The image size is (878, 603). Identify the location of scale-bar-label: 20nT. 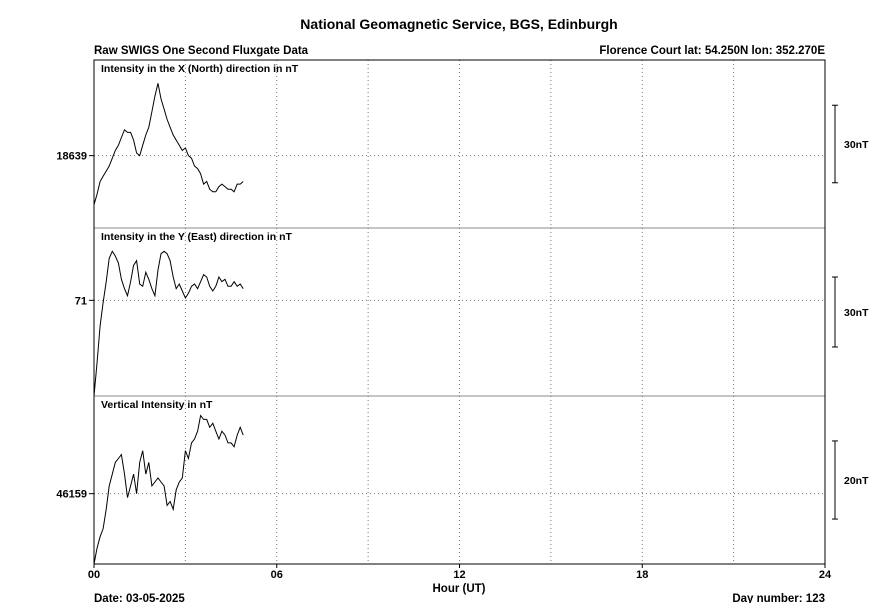
(856, 481).